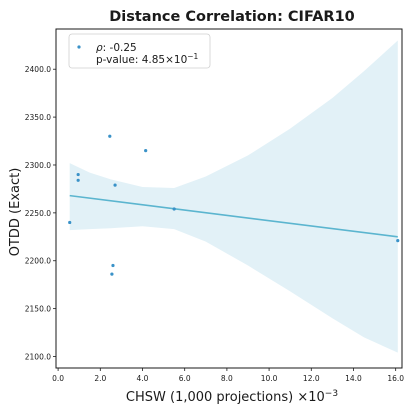 The width and height of the screenshot is (415, 415). Describe the element at coordinates (100, 378) in the screenshot. I see `x-tick-label: 2.0` at that location.